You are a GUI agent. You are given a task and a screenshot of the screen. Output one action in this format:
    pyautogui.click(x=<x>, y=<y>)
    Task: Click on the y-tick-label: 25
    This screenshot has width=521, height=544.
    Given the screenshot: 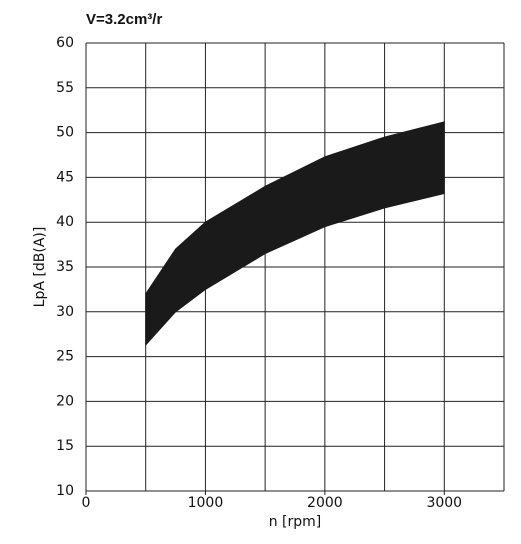 What is the action you would take?
    pyautogui.click(x=65, y=357)
    